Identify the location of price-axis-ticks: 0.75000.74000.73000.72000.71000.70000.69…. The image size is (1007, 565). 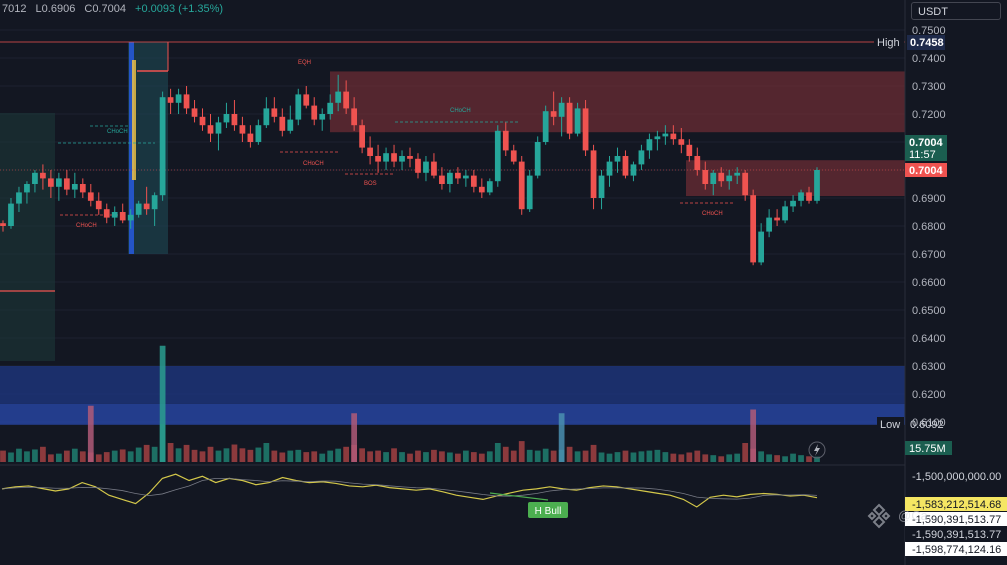
(929, 227).